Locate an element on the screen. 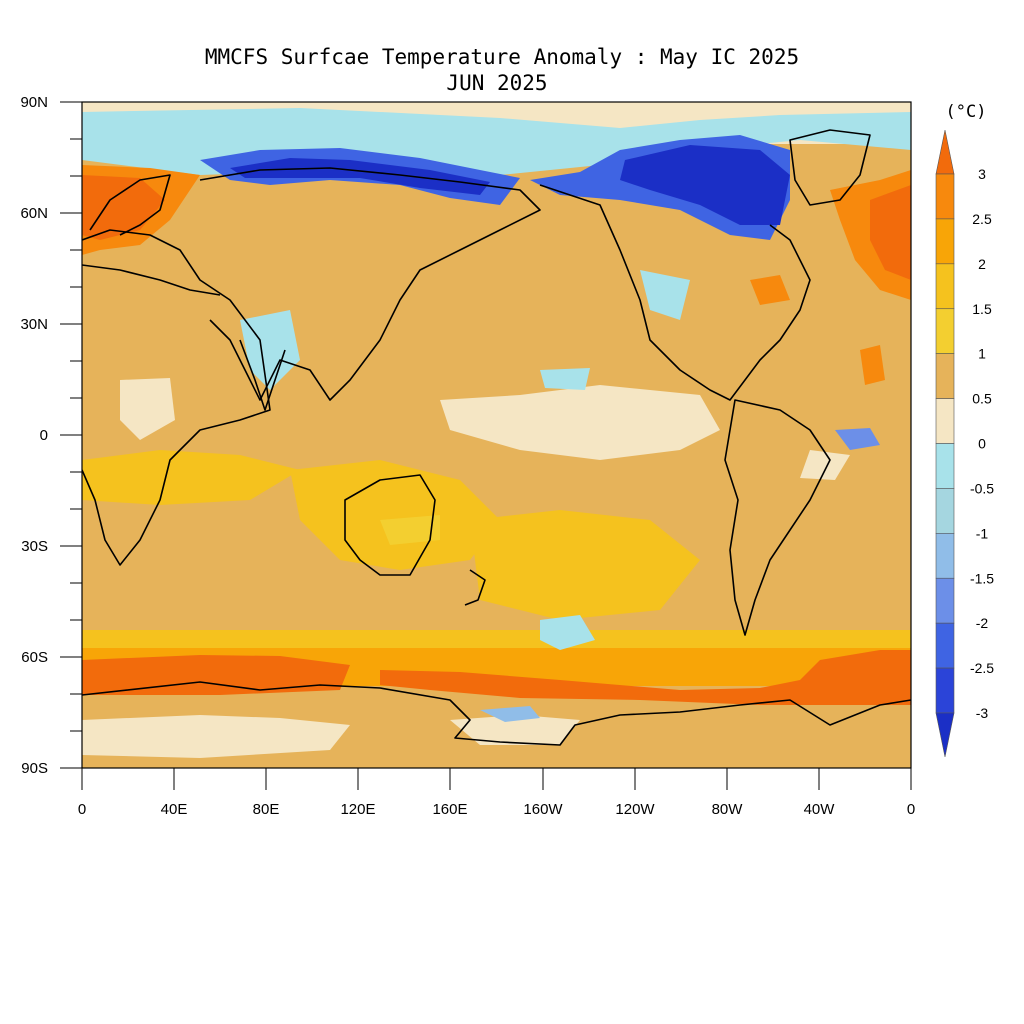 This screenshot has height=1024, width=1024. colorbar-tick-label: 0.5 is located at coordinates (982, 399).